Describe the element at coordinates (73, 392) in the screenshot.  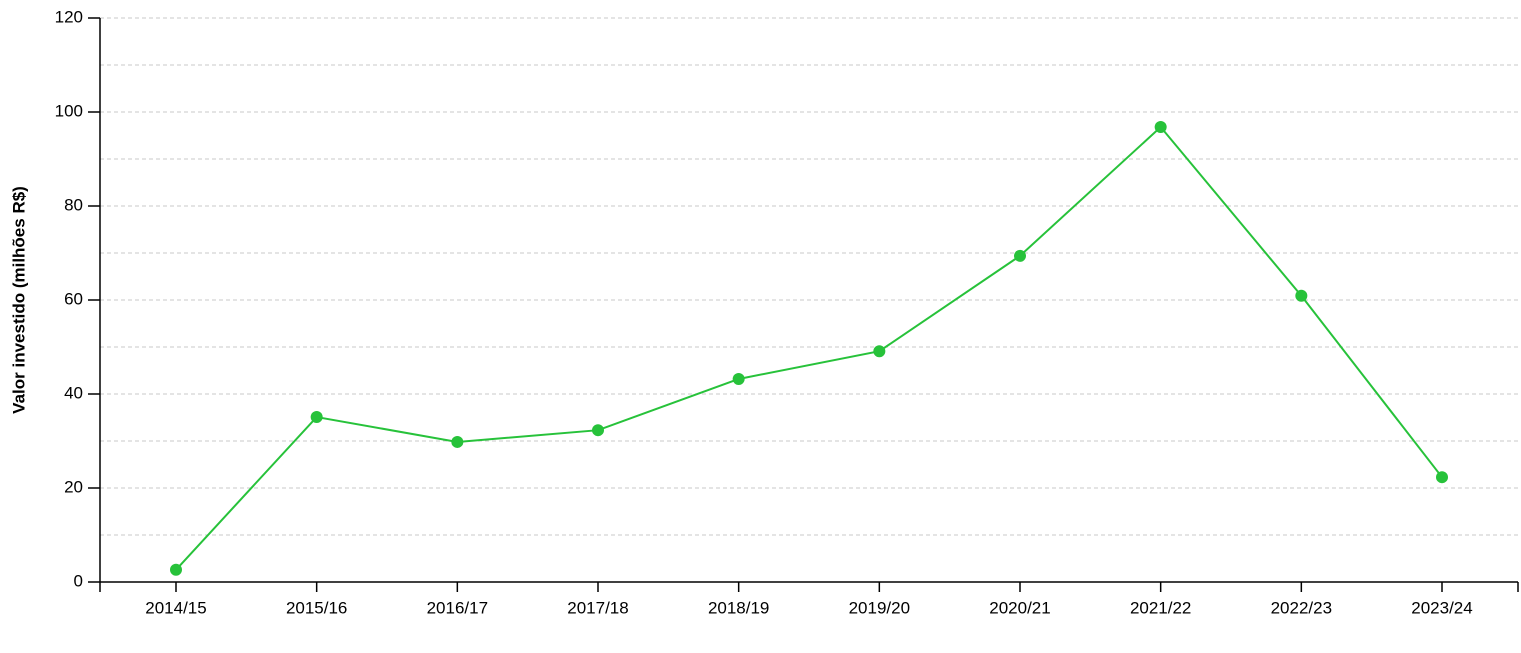
I see `y-tick-label: 40` at that location.